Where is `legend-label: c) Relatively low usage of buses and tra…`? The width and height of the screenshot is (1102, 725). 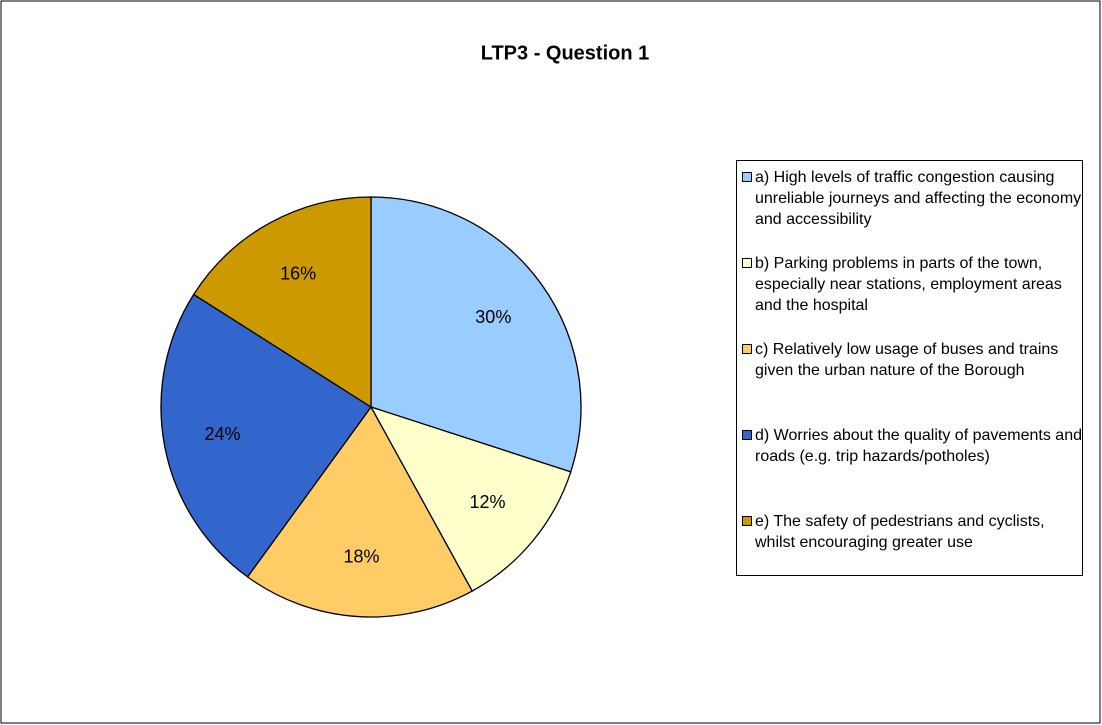 legend-label: c) Relatively low usage of buses and tra… is located at coordinates (907, 360).